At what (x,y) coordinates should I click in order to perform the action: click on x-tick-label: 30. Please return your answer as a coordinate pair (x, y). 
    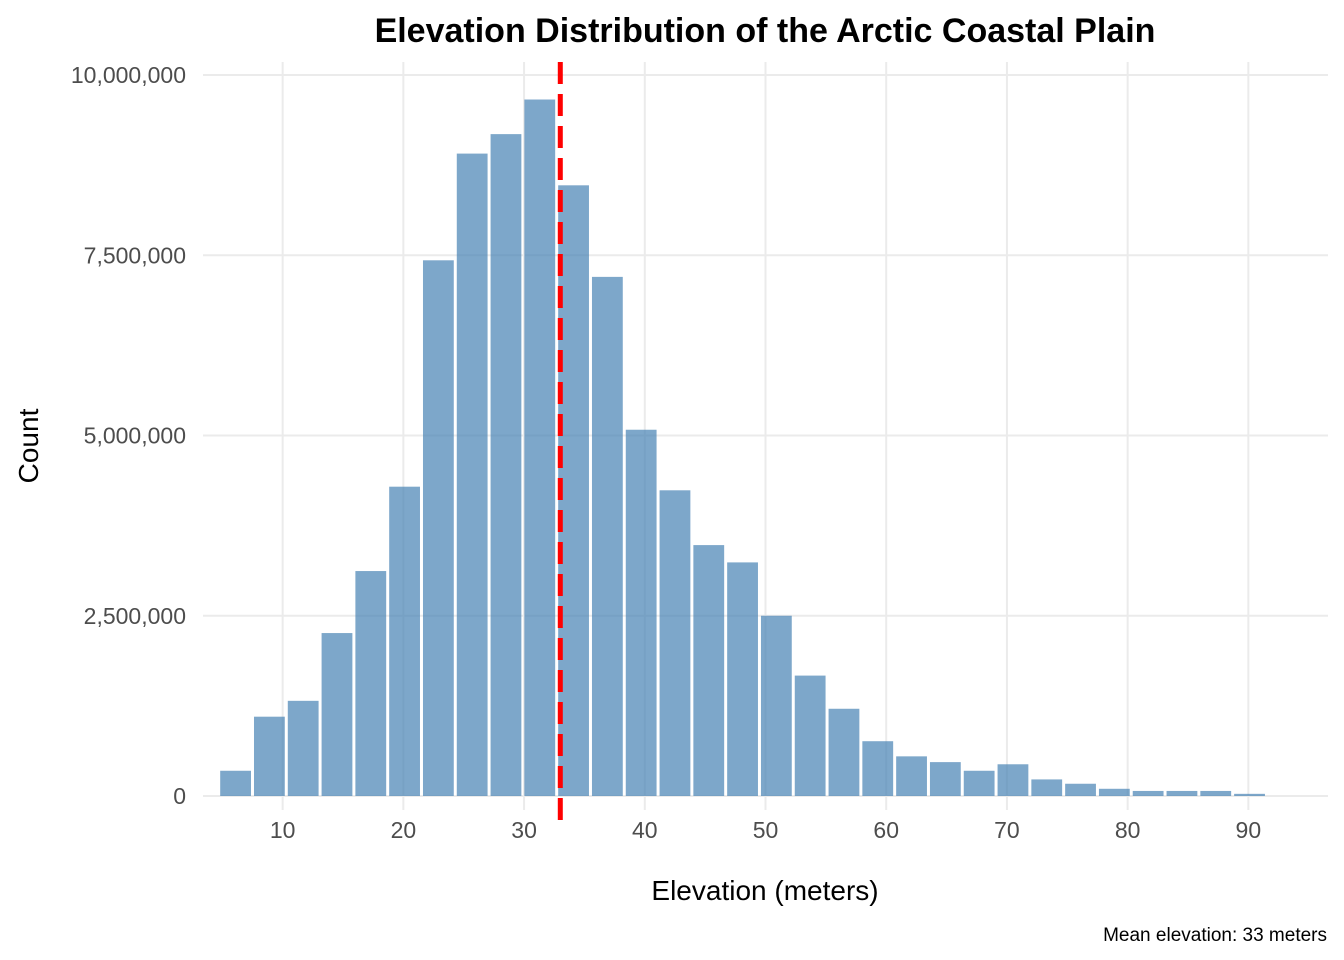
    Looking at the image, I should click on (524, 830).